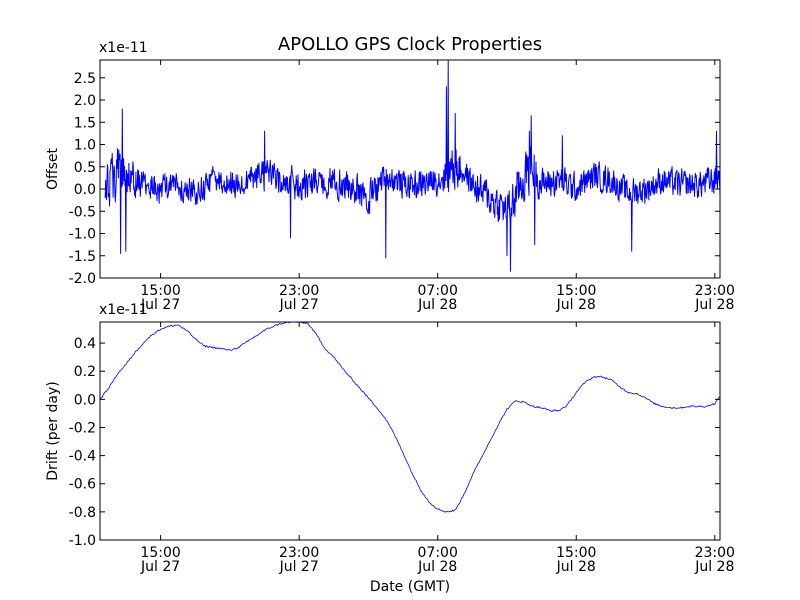 The image size is (800, 600). Describe the element at coordinates (82, 235) in the screenshot. I see `offset-ytick-label: -1.0` at that location.